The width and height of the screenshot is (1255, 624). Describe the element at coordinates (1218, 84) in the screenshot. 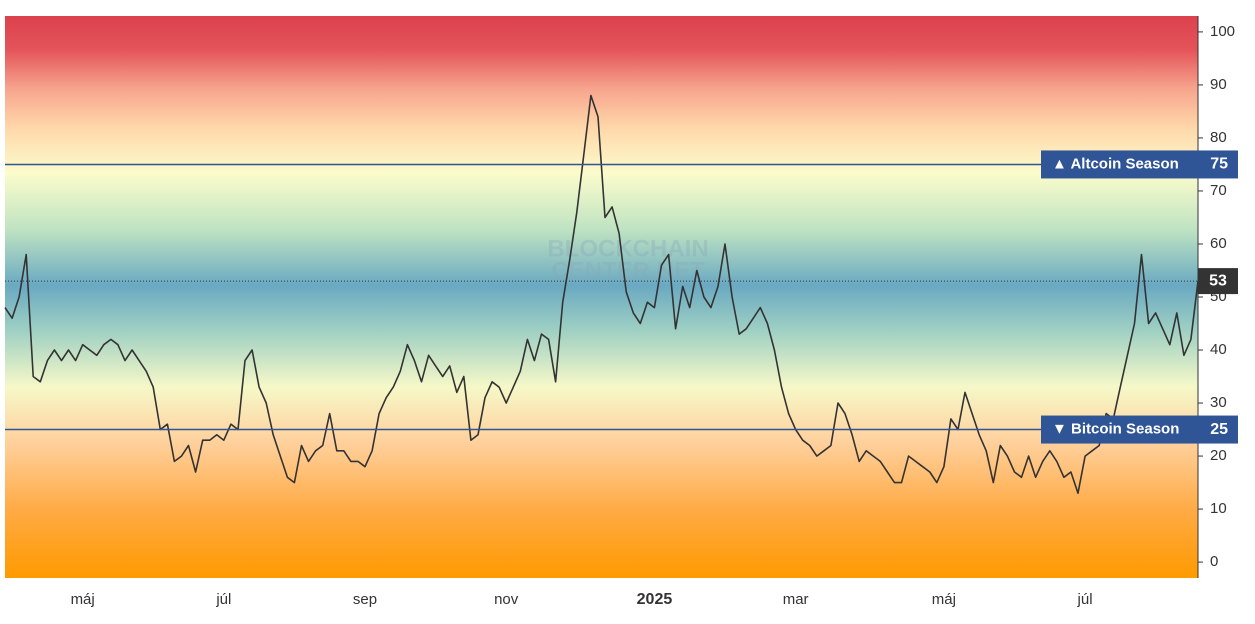

I see `y-tick-label: 90` at that location.